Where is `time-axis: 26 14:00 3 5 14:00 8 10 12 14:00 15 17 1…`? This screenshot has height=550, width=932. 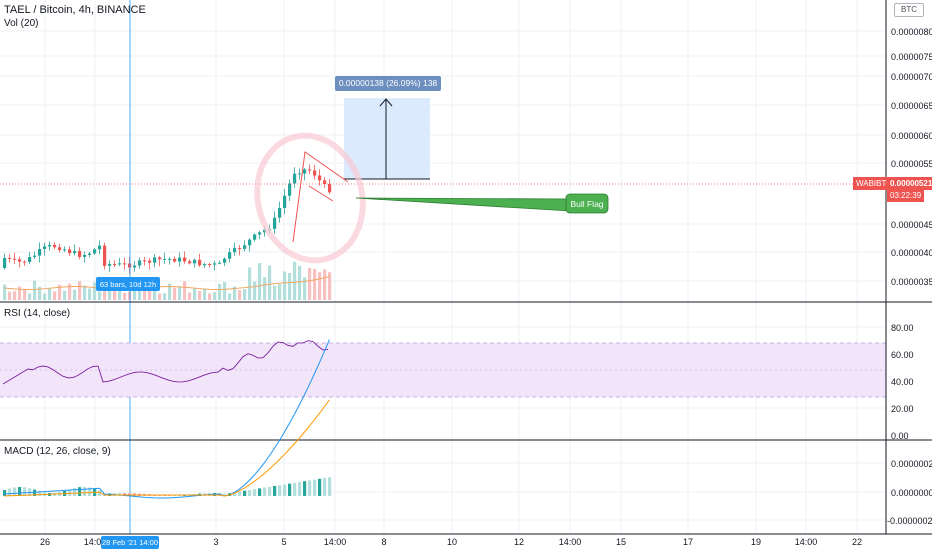
time-axis: 26 14:00 3 5 14:00 8 10 12 14:00 15 17 1… is located at coordinates (451, 542).